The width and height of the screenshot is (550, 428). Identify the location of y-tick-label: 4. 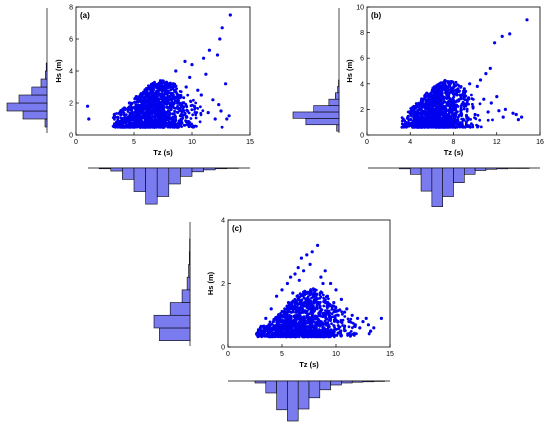
(223, 221).